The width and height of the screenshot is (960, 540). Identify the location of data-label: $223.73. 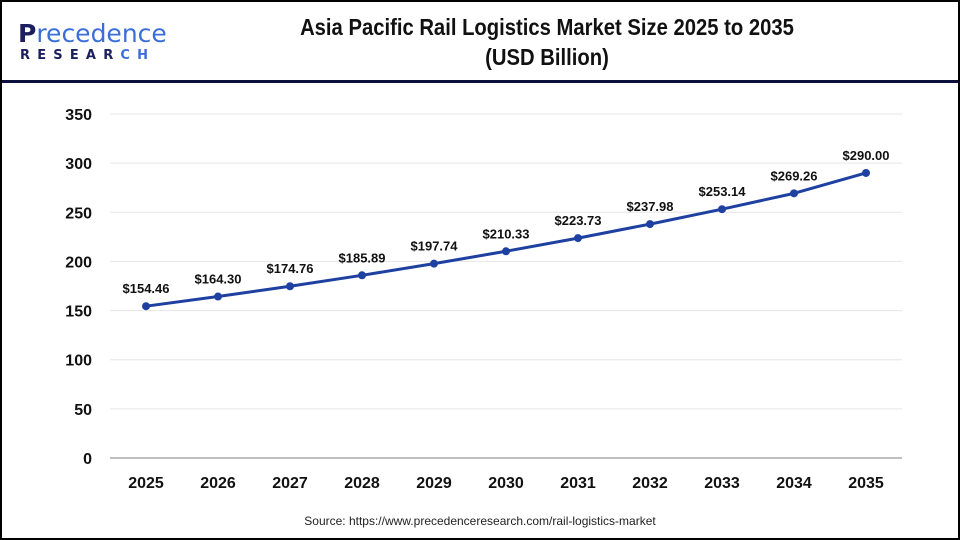
(578, 220).